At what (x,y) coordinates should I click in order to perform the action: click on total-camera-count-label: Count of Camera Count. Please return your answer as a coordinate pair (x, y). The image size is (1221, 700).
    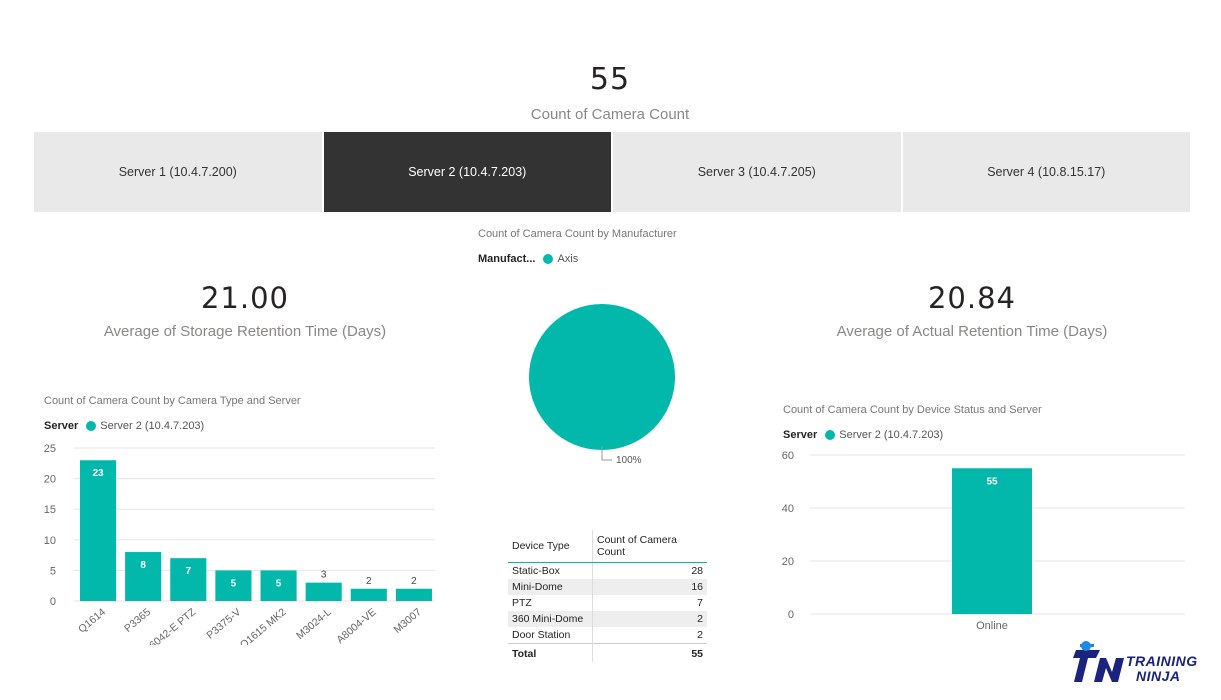
    Looking at the image, I should click on (610, 114).